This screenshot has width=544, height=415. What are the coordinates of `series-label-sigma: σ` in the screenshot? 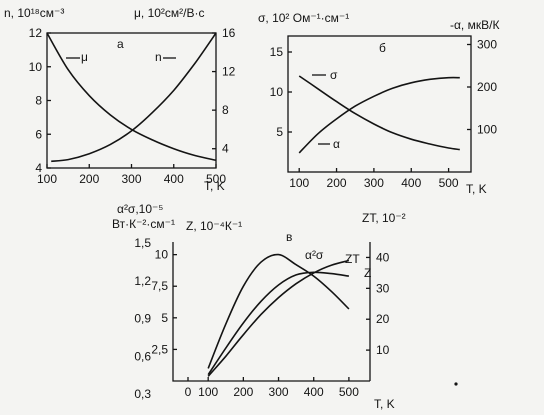 It's located at (334, 75).